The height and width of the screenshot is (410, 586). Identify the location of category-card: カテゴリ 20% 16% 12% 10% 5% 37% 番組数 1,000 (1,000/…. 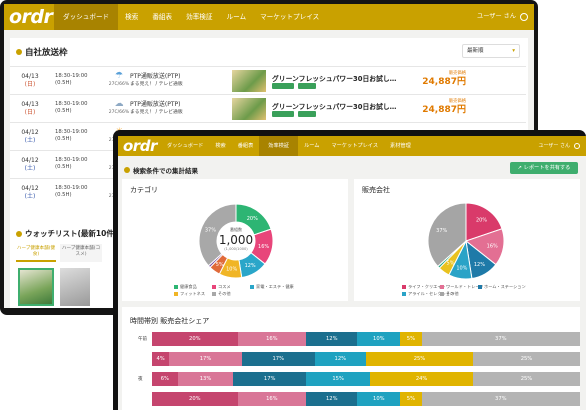
(235, 240).